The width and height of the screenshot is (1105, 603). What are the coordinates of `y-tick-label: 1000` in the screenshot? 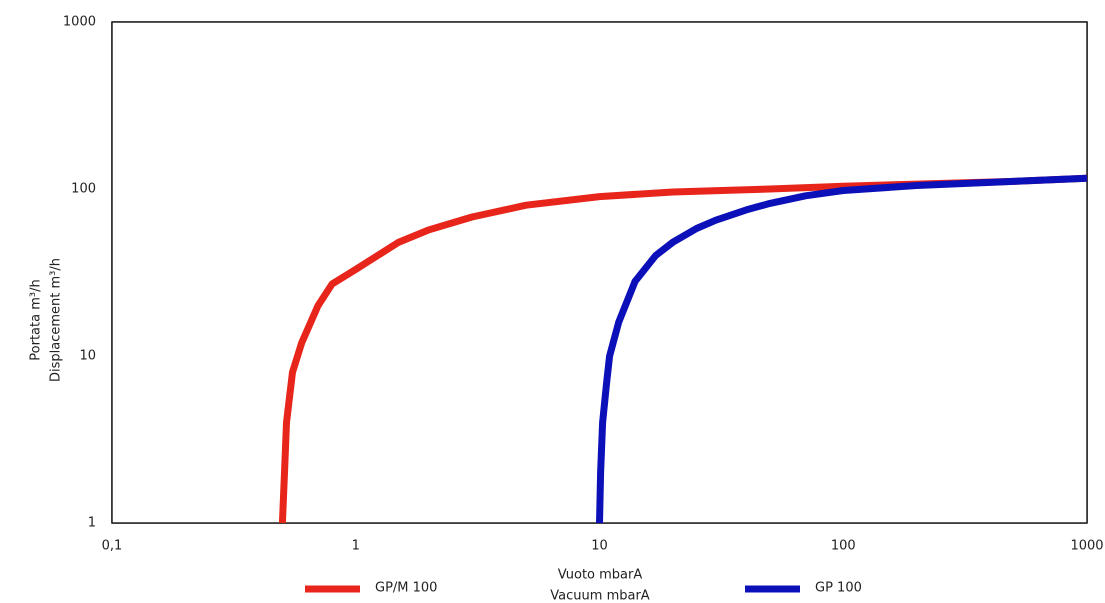 It's located at (79, 22).